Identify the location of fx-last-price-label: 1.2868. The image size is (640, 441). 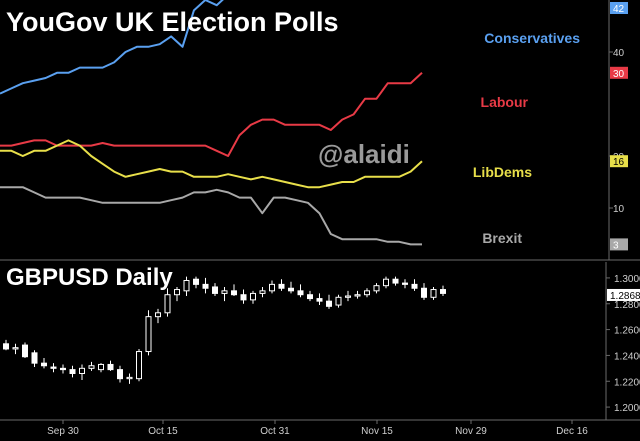
(625, 296).